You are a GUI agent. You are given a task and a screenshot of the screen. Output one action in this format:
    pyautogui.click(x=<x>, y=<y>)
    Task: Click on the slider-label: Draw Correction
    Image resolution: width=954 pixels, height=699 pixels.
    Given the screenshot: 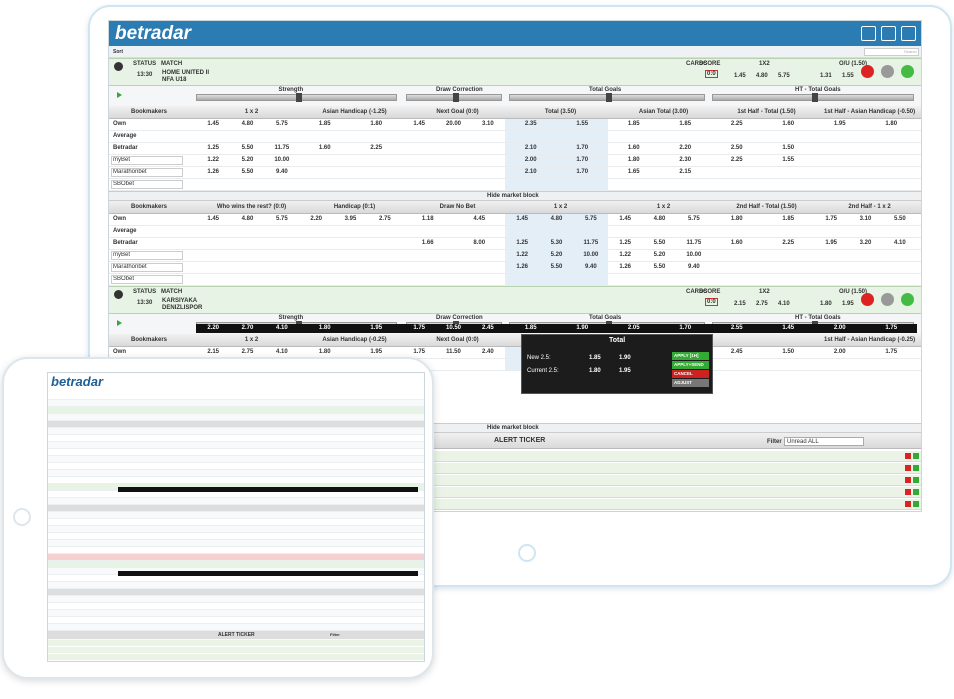 What is the action you would take?
    pyautogui.click(x=459, y=318)
    